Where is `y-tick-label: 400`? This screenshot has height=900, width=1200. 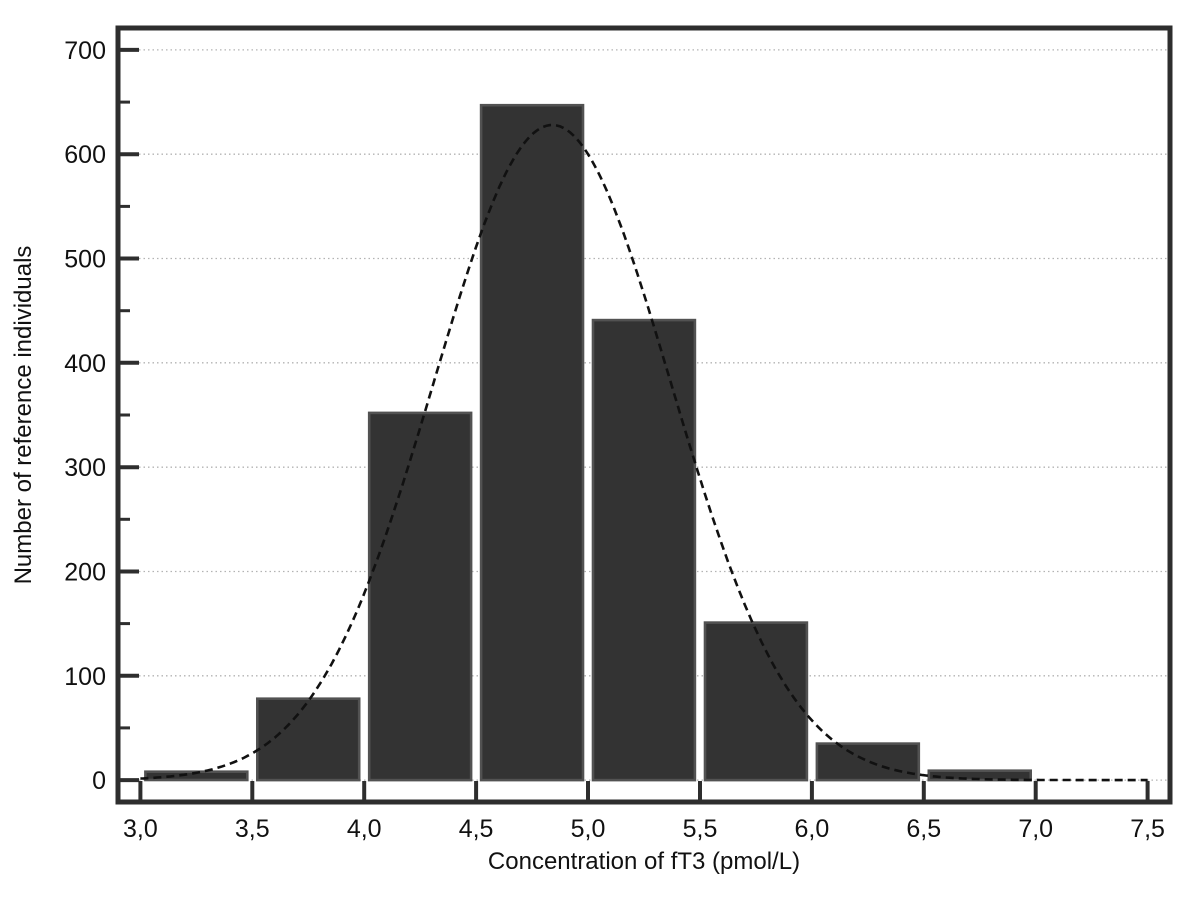
y-tick-label: 400 is located at coordinates (85, 364).